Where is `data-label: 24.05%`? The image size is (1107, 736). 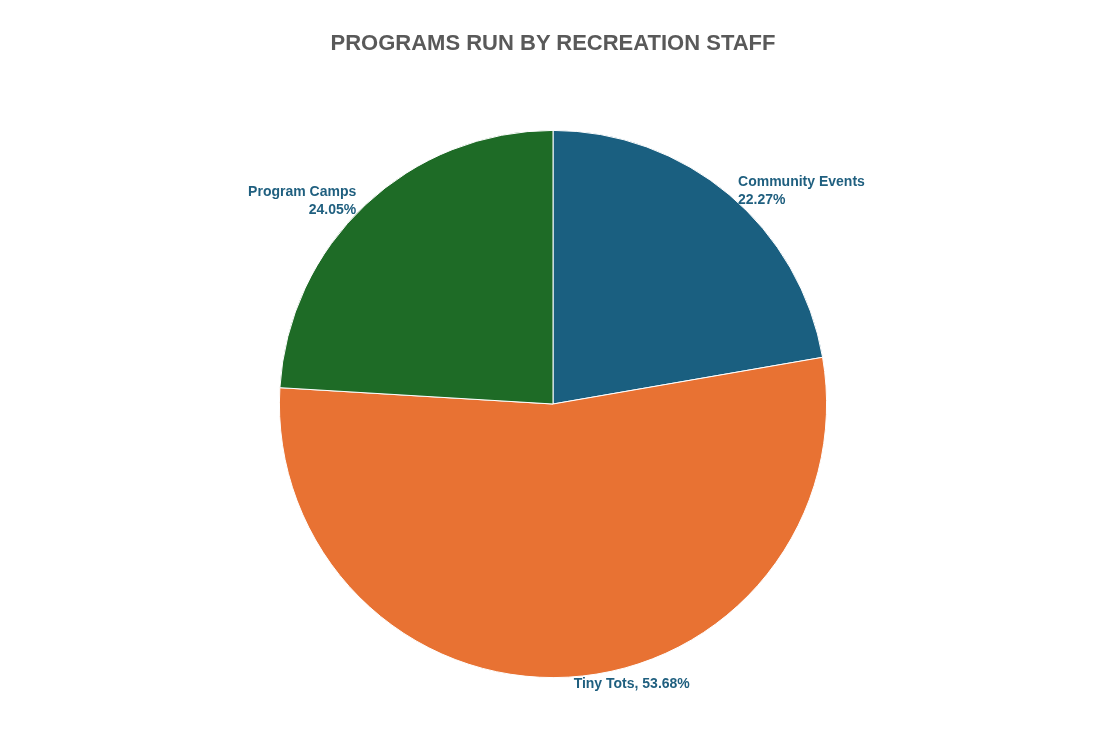
data-label: 24.05% is located at coordinates (332, 209).